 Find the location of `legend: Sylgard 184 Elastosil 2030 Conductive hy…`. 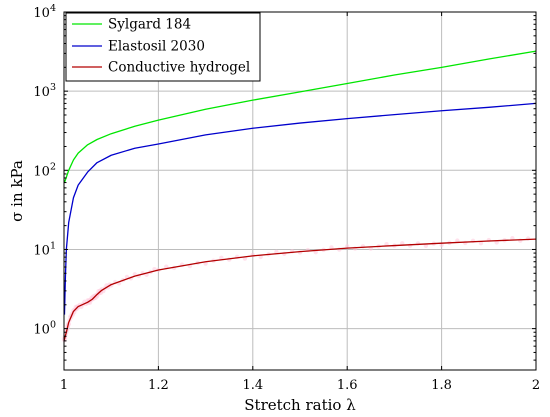

legend: Sylgard 184 Elastosil 2030 Conductive hy… is located at coordinates (163, 47).